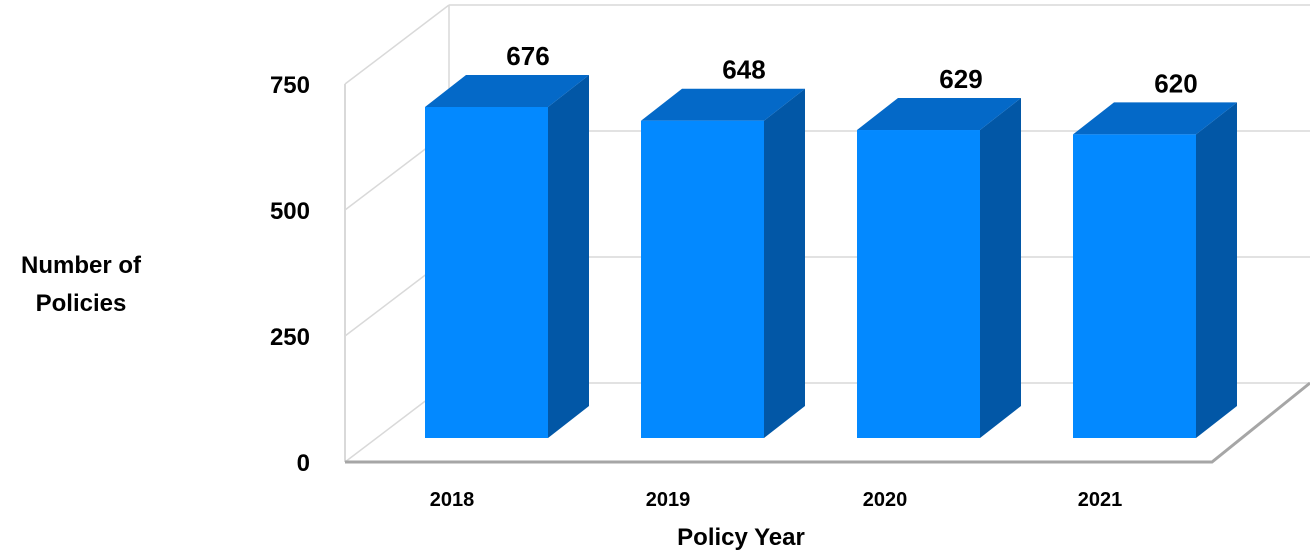  Describe the element at coordinates (960, 79) in the screenshot. I see `data-label: 629` at that location.